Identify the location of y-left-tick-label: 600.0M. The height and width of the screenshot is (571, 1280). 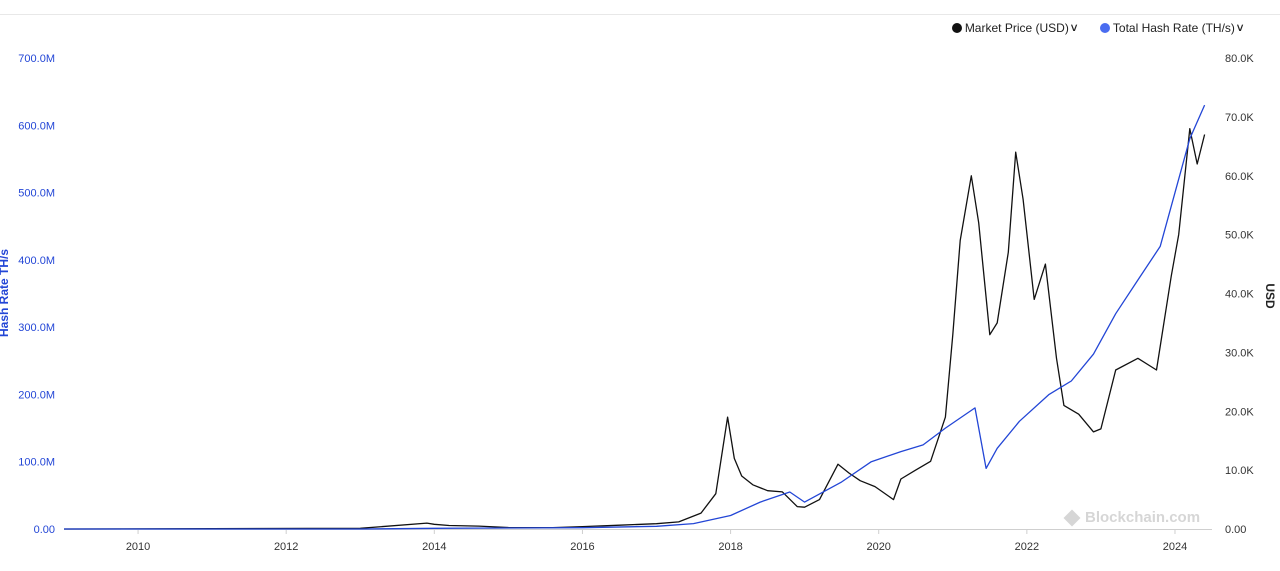
(36, 126).